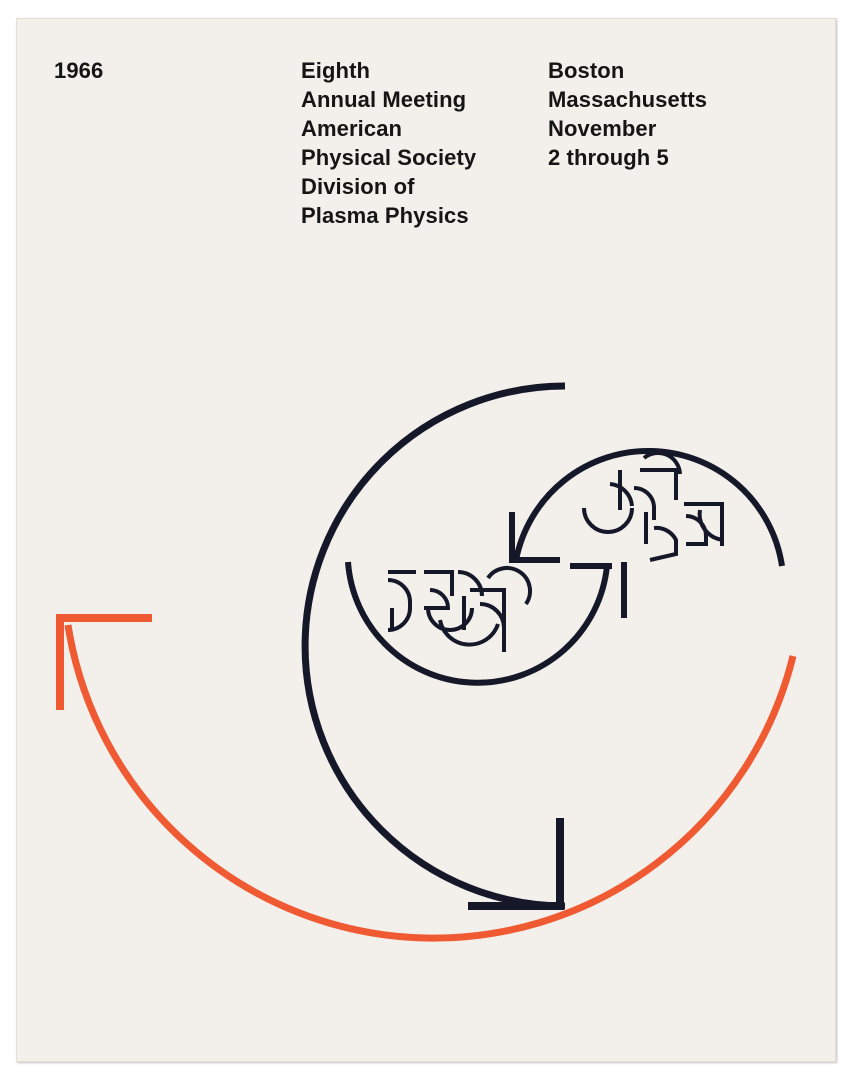 The height and width of the screenshot is (1076, 864). I want to click on place-line: Boston, so click(586, 70).